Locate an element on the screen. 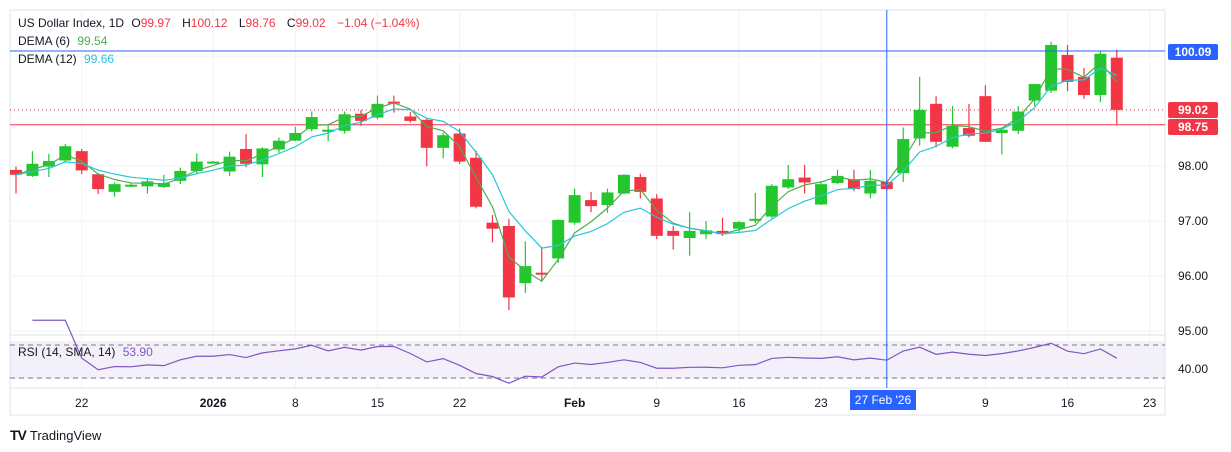 This screenshot has height=452, width=1231. high-price: 100.12 is located at coordinates (209, 23).